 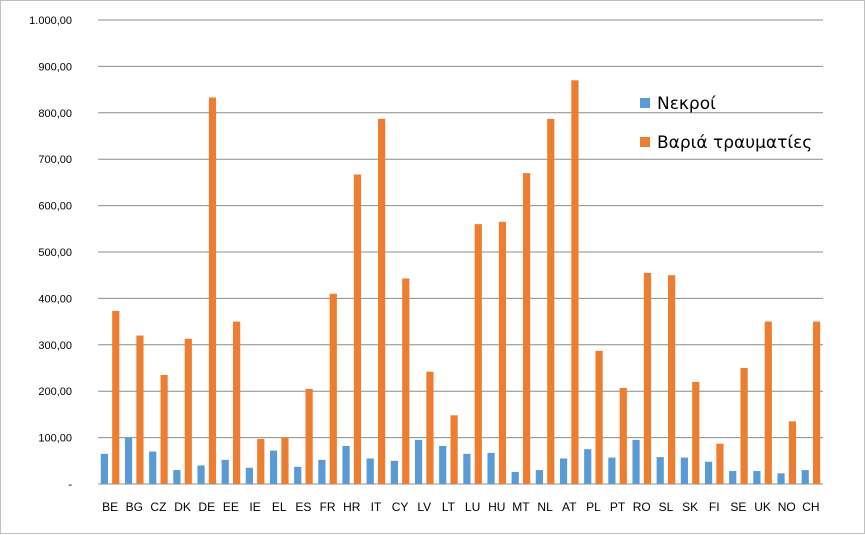 What do you see at coordinates (569, 507) in the screenshot?
I see `x-category-label: AT` at bounding box center [569, 507].